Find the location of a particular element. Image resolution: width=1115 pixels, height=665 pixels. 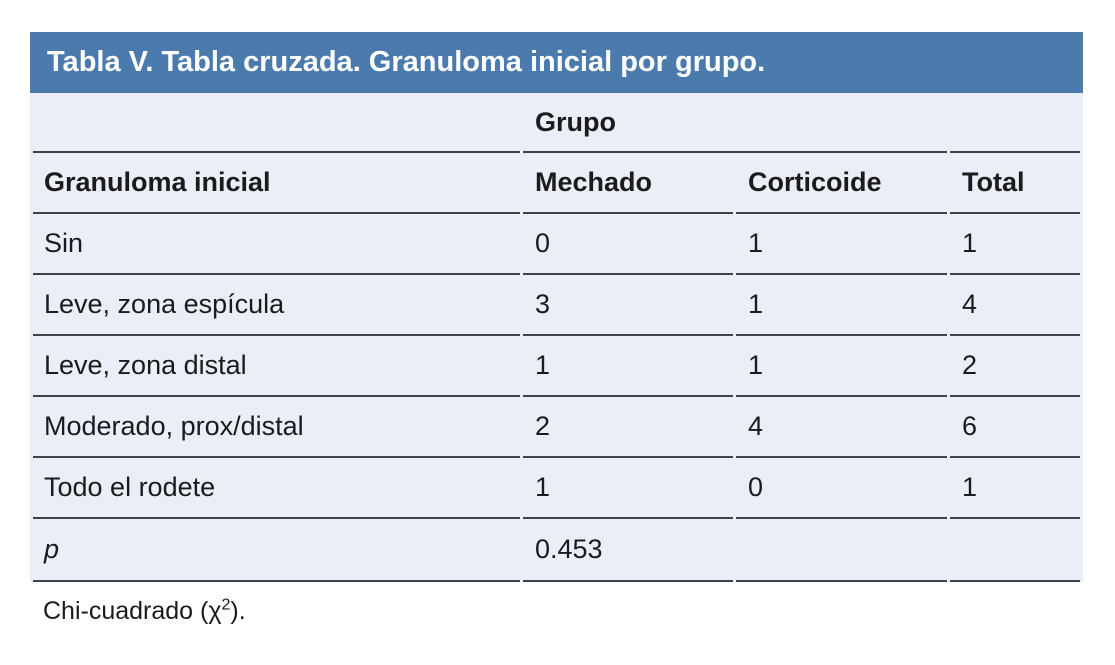

table-row: Sin 0 1 1 is located at coordinates (556, 244).